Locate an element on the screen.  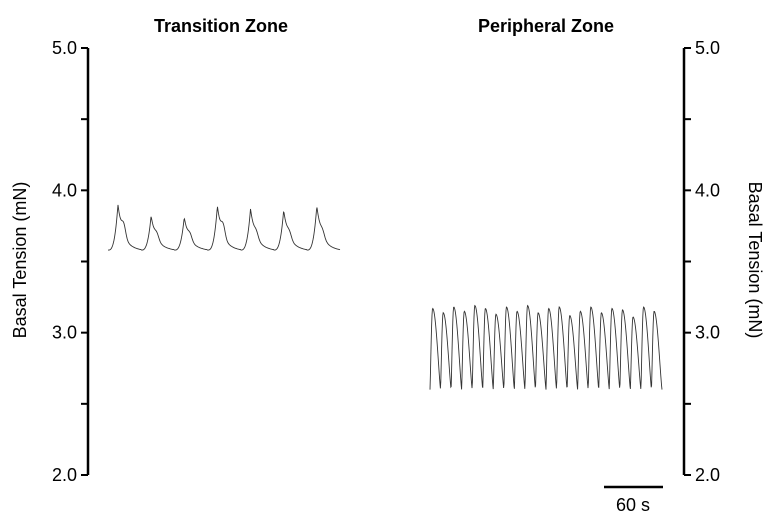
left-y-tick-label: 2.0 is located at coordinates (64, 475).